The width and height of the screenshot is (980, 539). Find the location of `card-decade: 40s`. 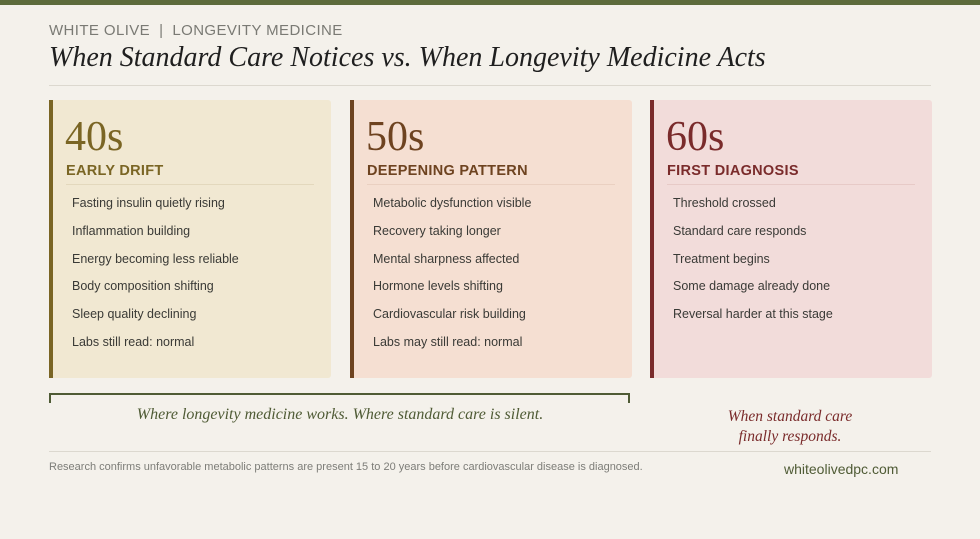

card-decade: 40s is located at coordinates (94, 137).